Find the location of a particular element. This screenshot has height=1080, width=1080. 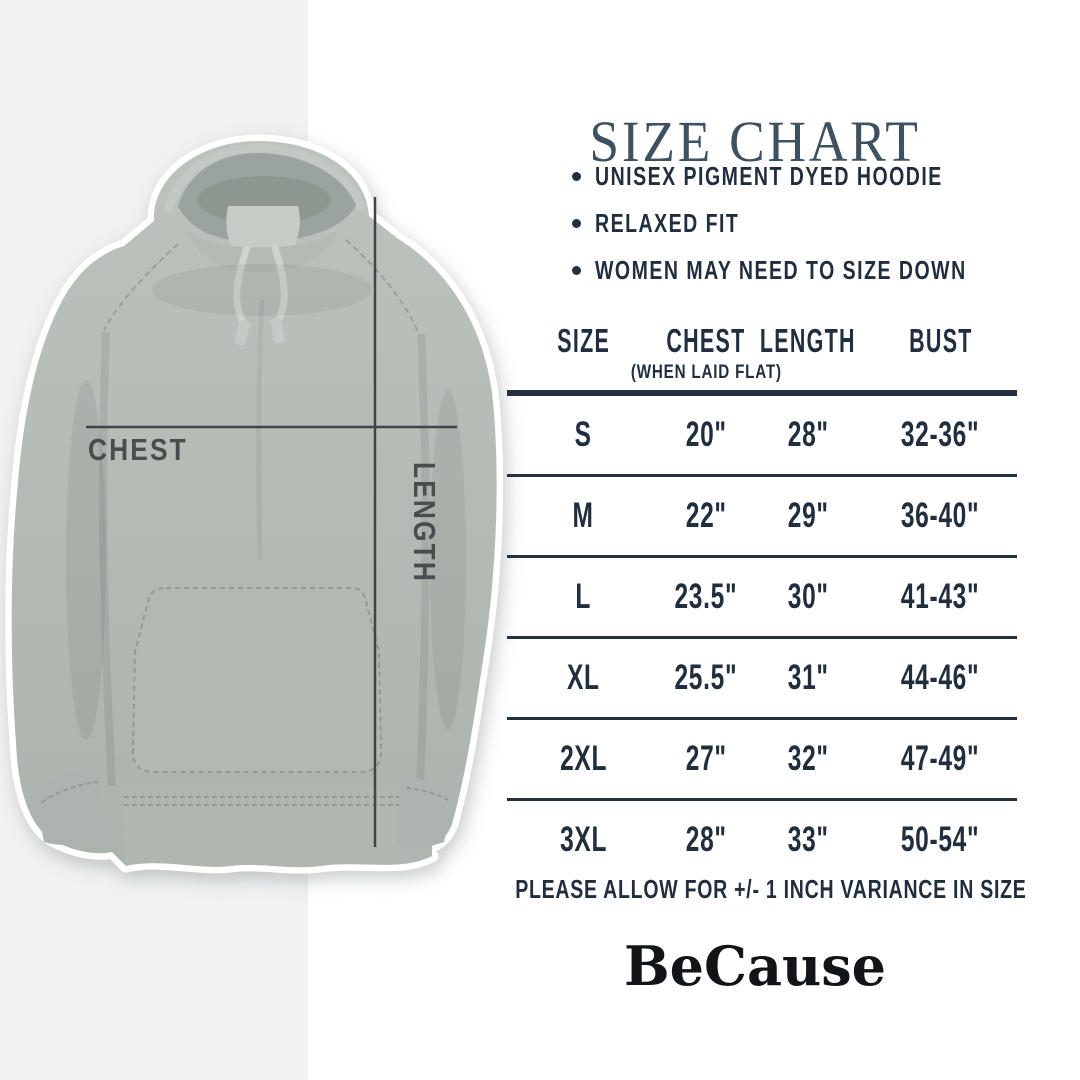

sleeve-shading-left is located at coordinates (86, 560).